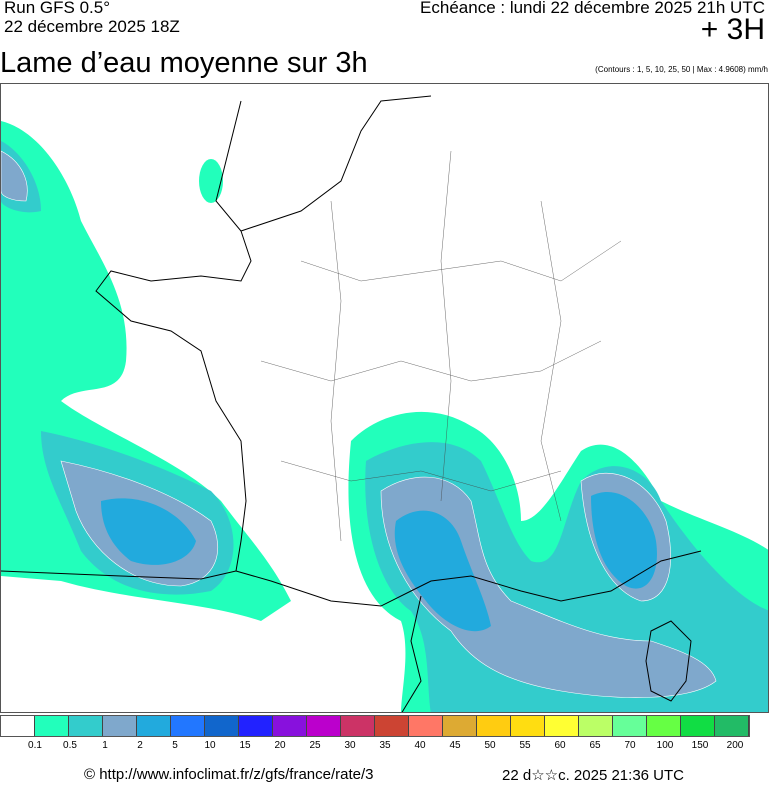 The image size is (769, 786). Describe the element at coordinates (560, 745) in the screenshot. I see `legend-label: 60` at that location.